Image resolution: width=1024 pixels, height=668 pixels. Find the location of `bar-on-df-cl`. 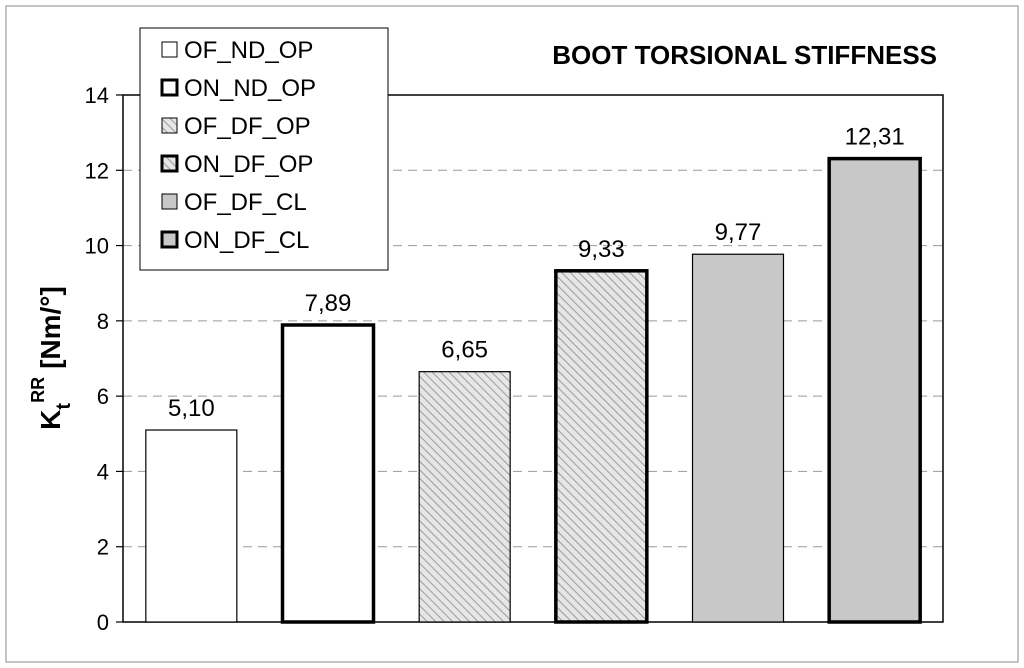

bar-on-df-cl is located at coordinates (874, 390).